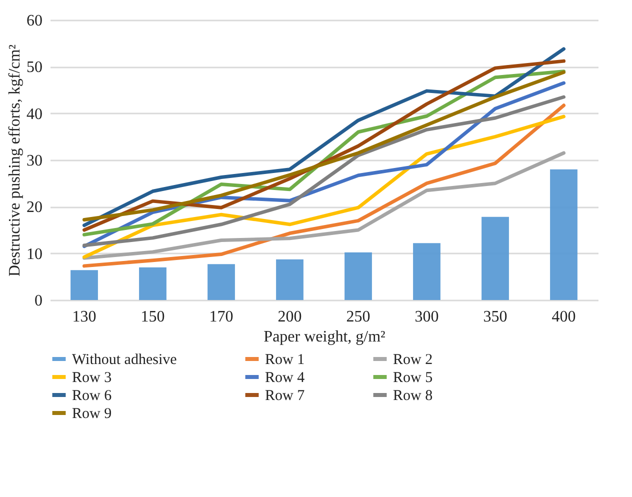  Describe the element at coordinates (152, 317) in the screenshot. I see `x-tick-label: 150` at that location.